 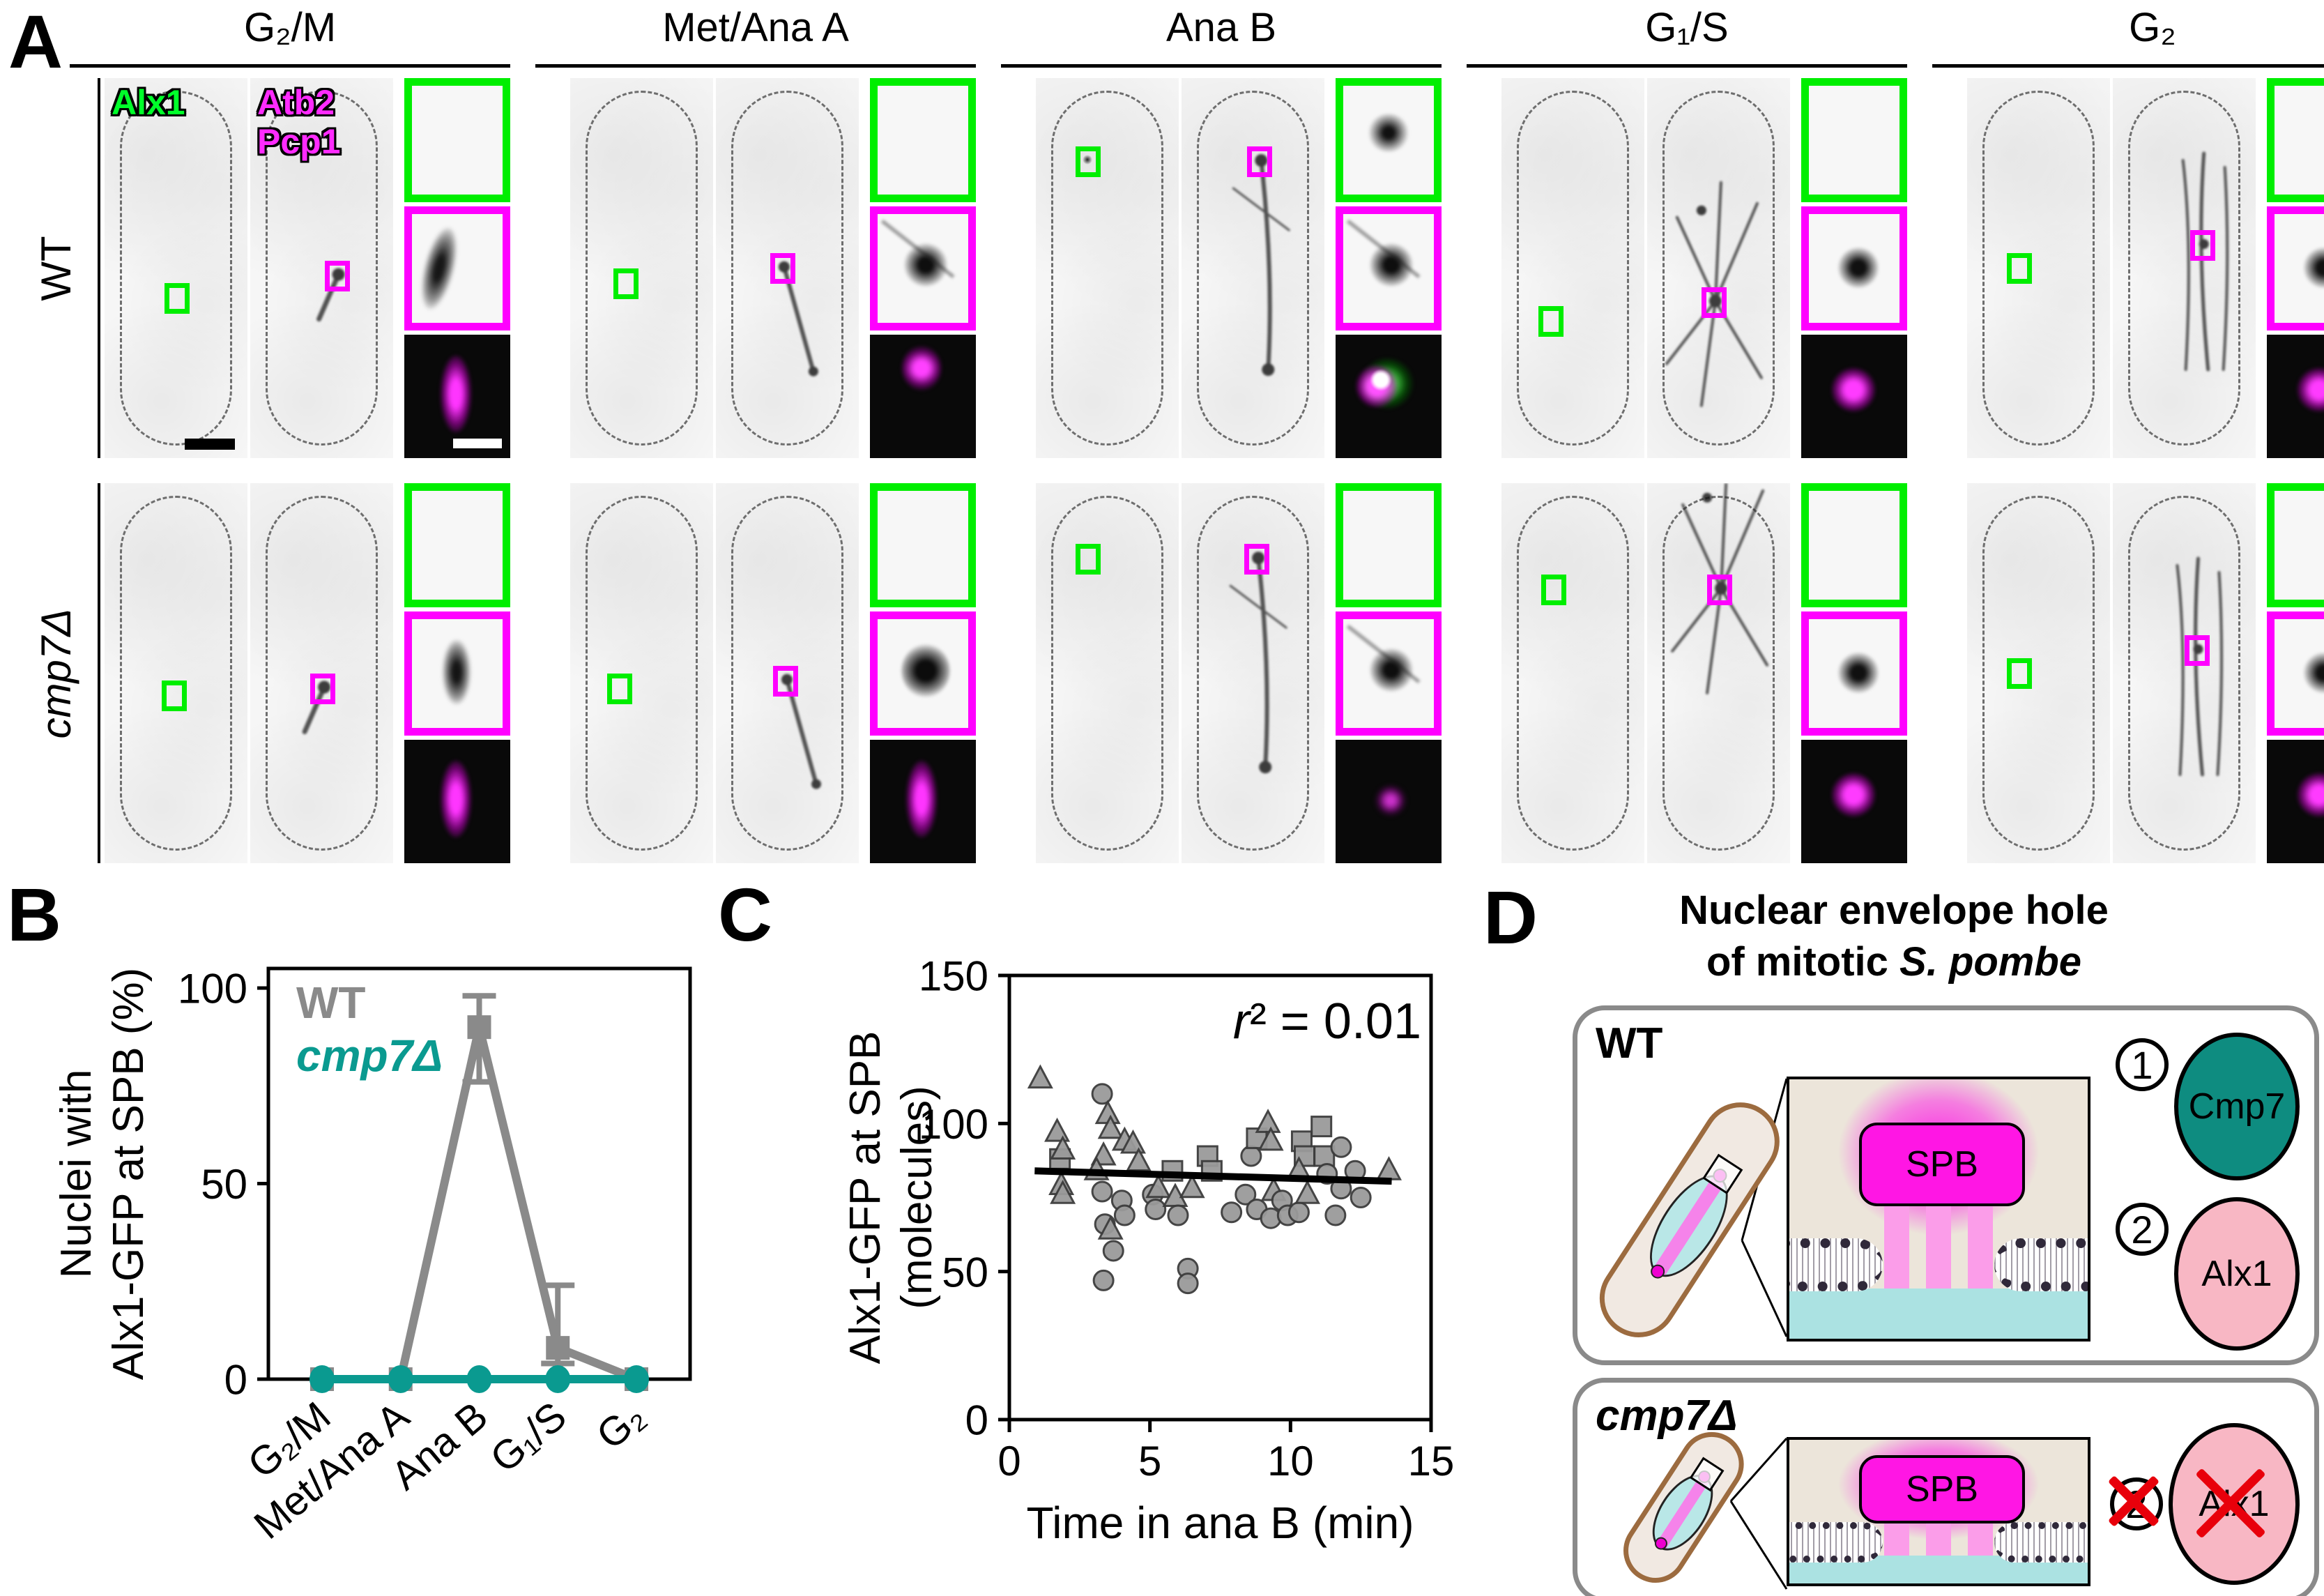 I want to click on micrograph-cell-green: Alx1, so click(x=176, y=268).